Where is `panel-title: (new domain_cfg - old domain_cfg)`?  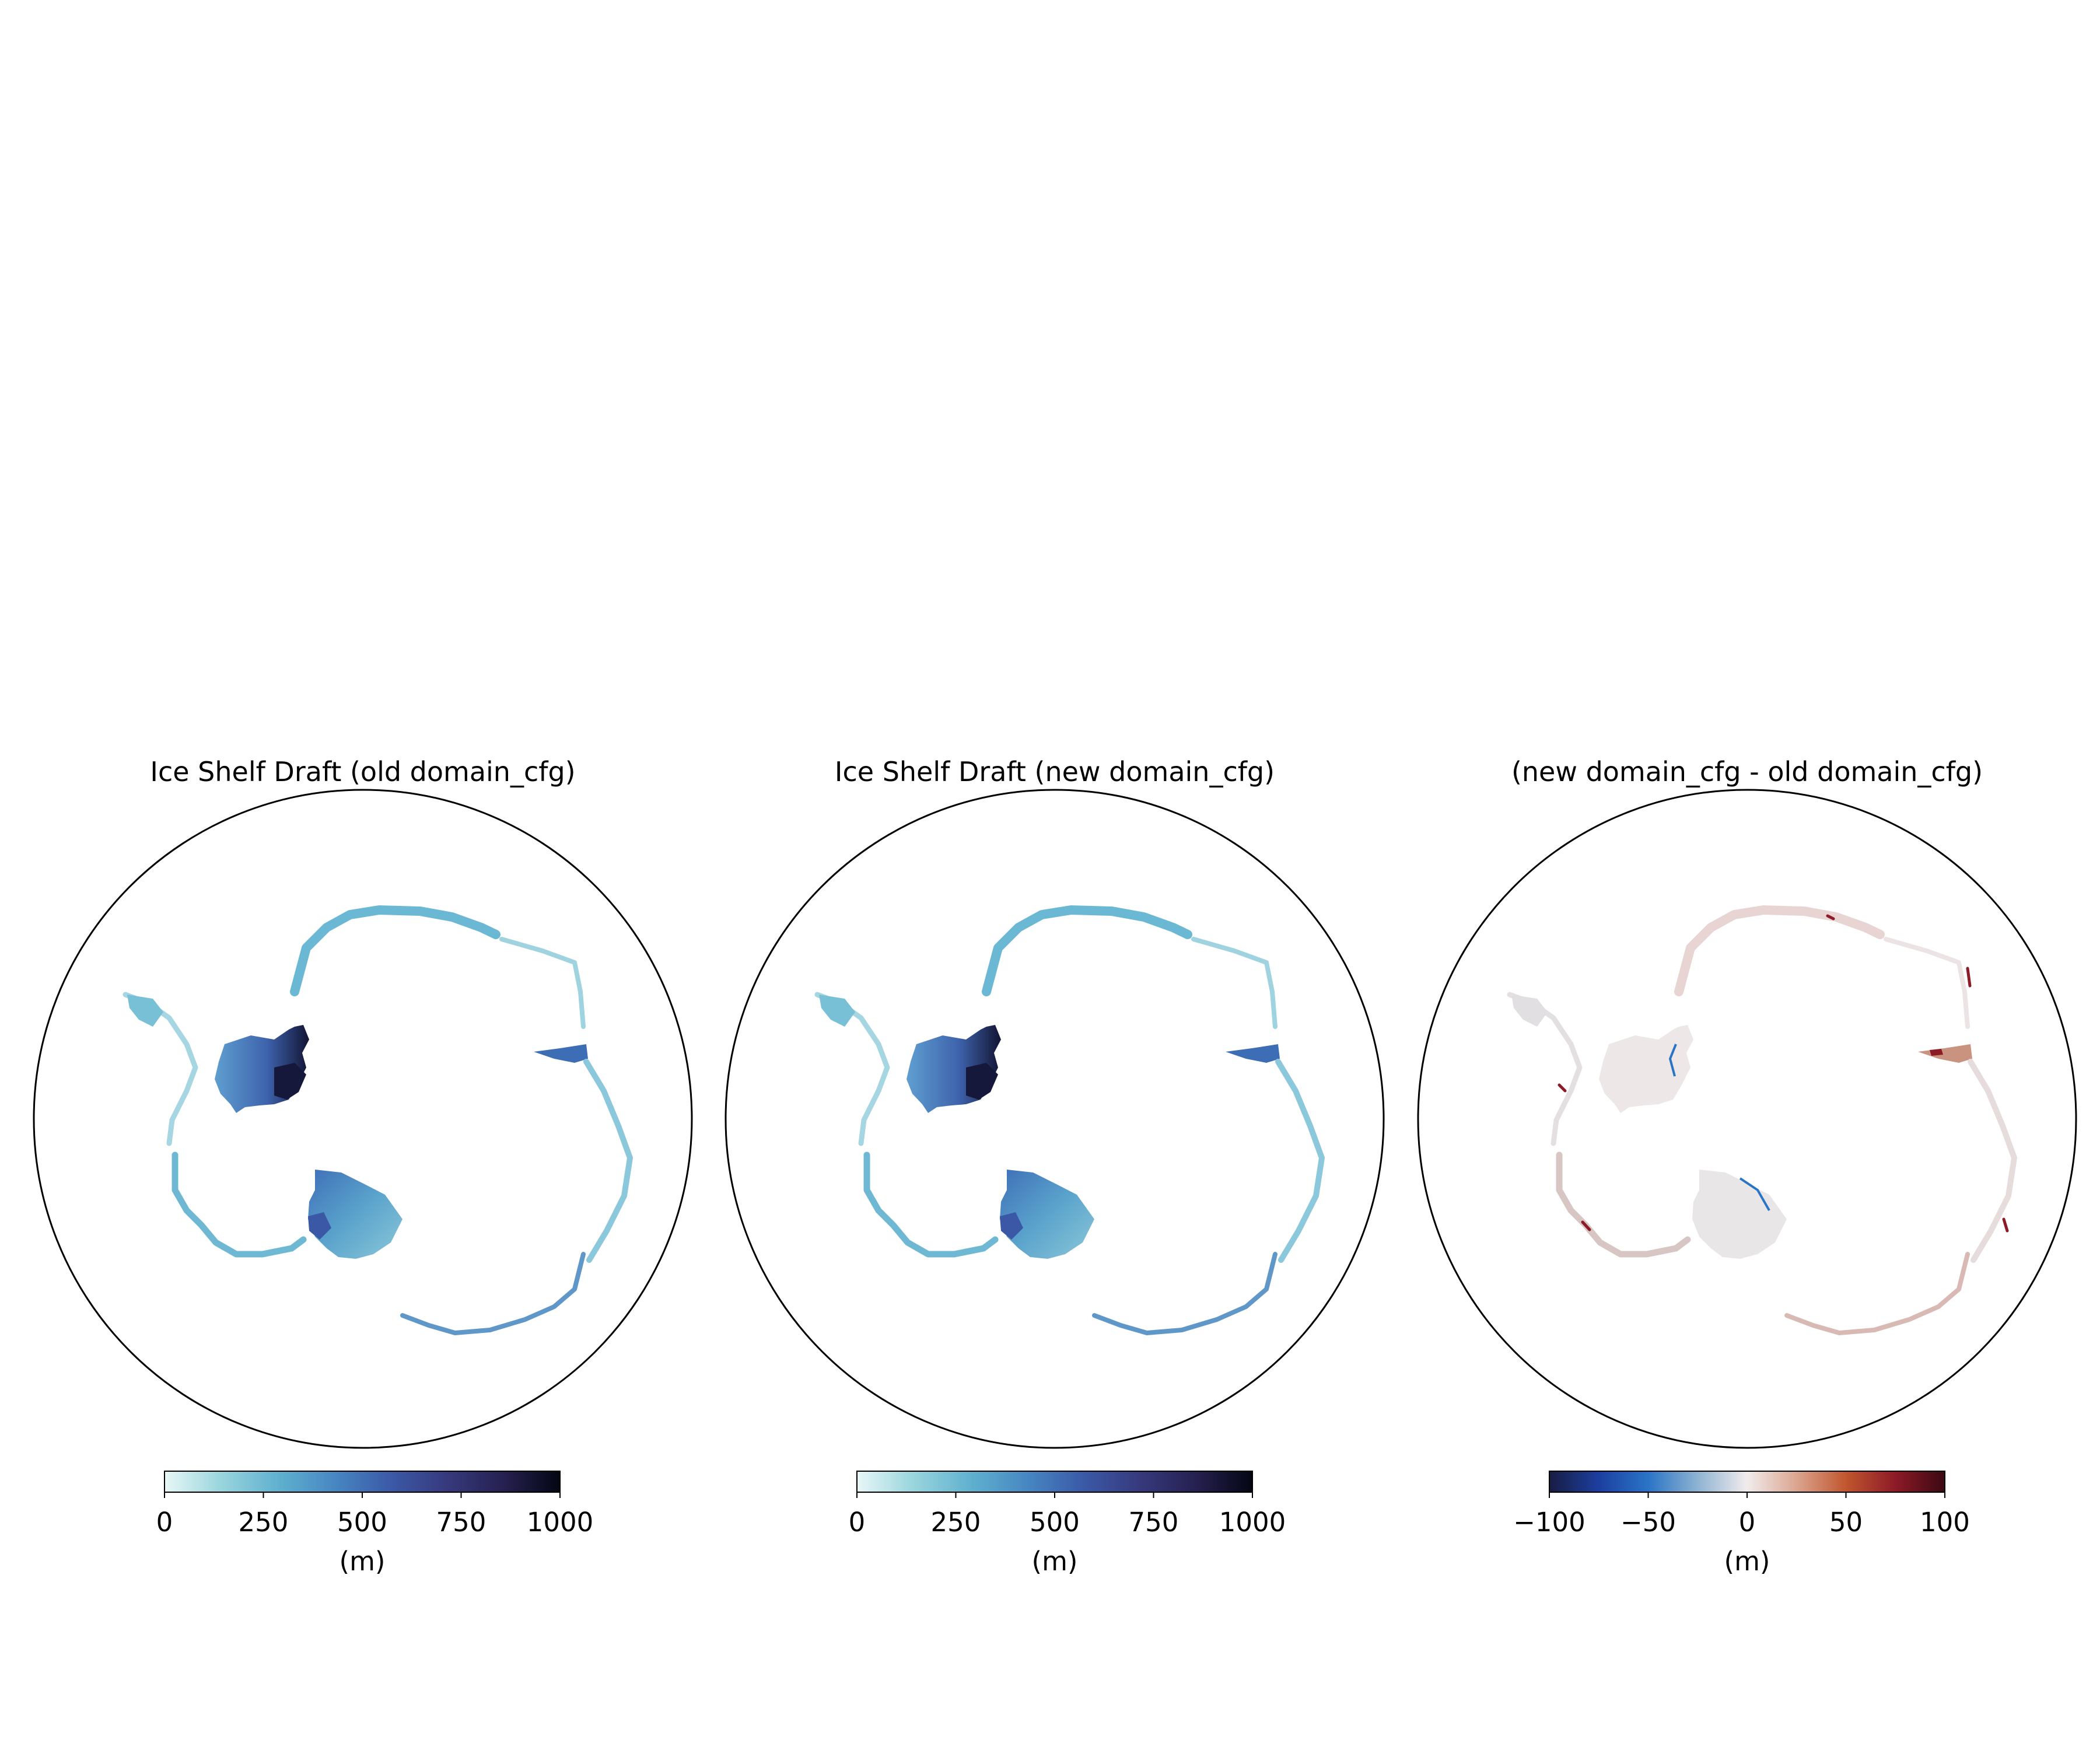
panel-title: (new domain_cfg - old domain_cfg) is located at coordinates (1747, 772).